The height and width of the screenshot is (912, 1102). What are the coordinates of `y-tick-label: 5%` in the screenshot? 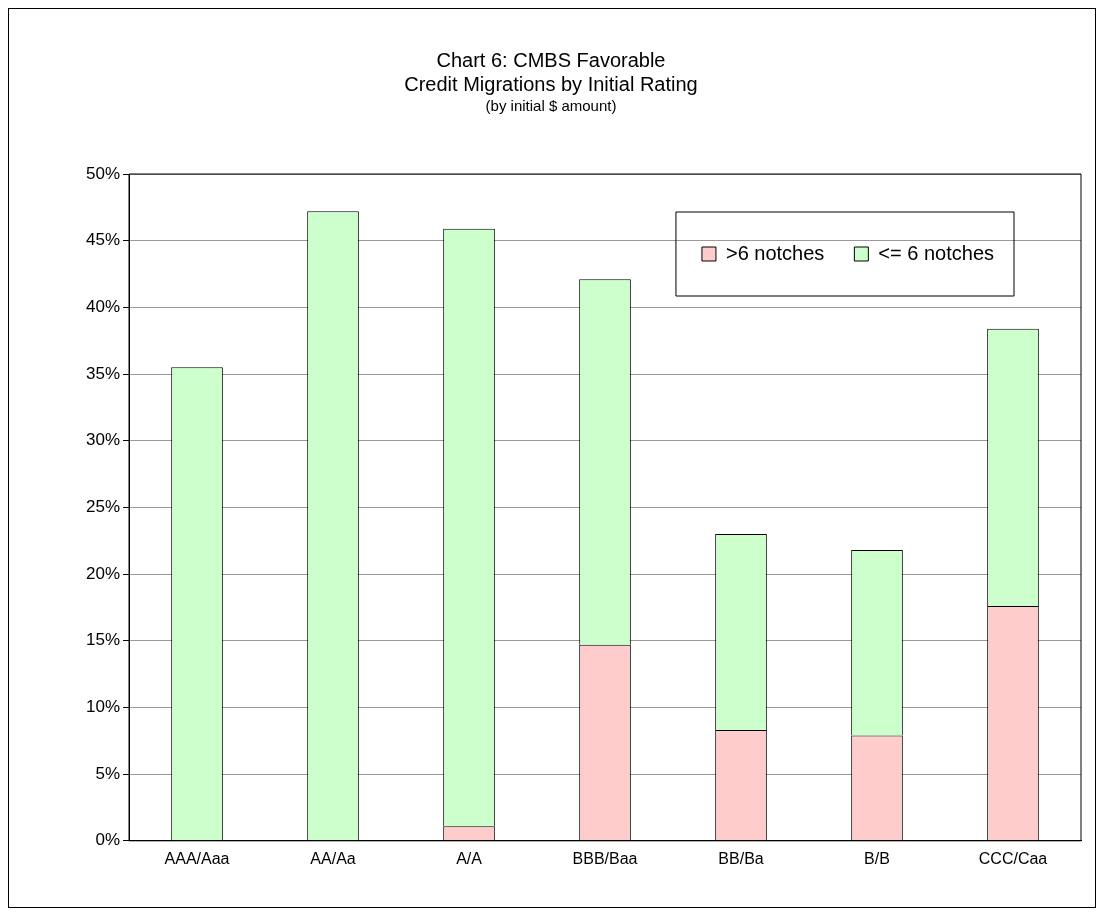 It's located at (108, 773).